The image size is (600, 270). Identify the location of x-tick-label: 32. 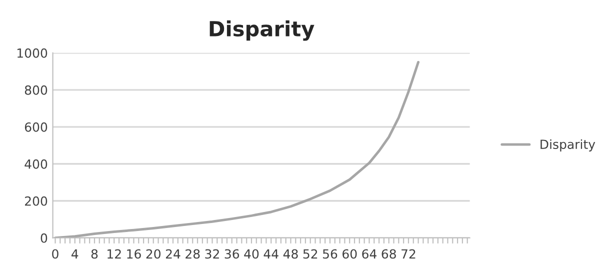
(212, 254).